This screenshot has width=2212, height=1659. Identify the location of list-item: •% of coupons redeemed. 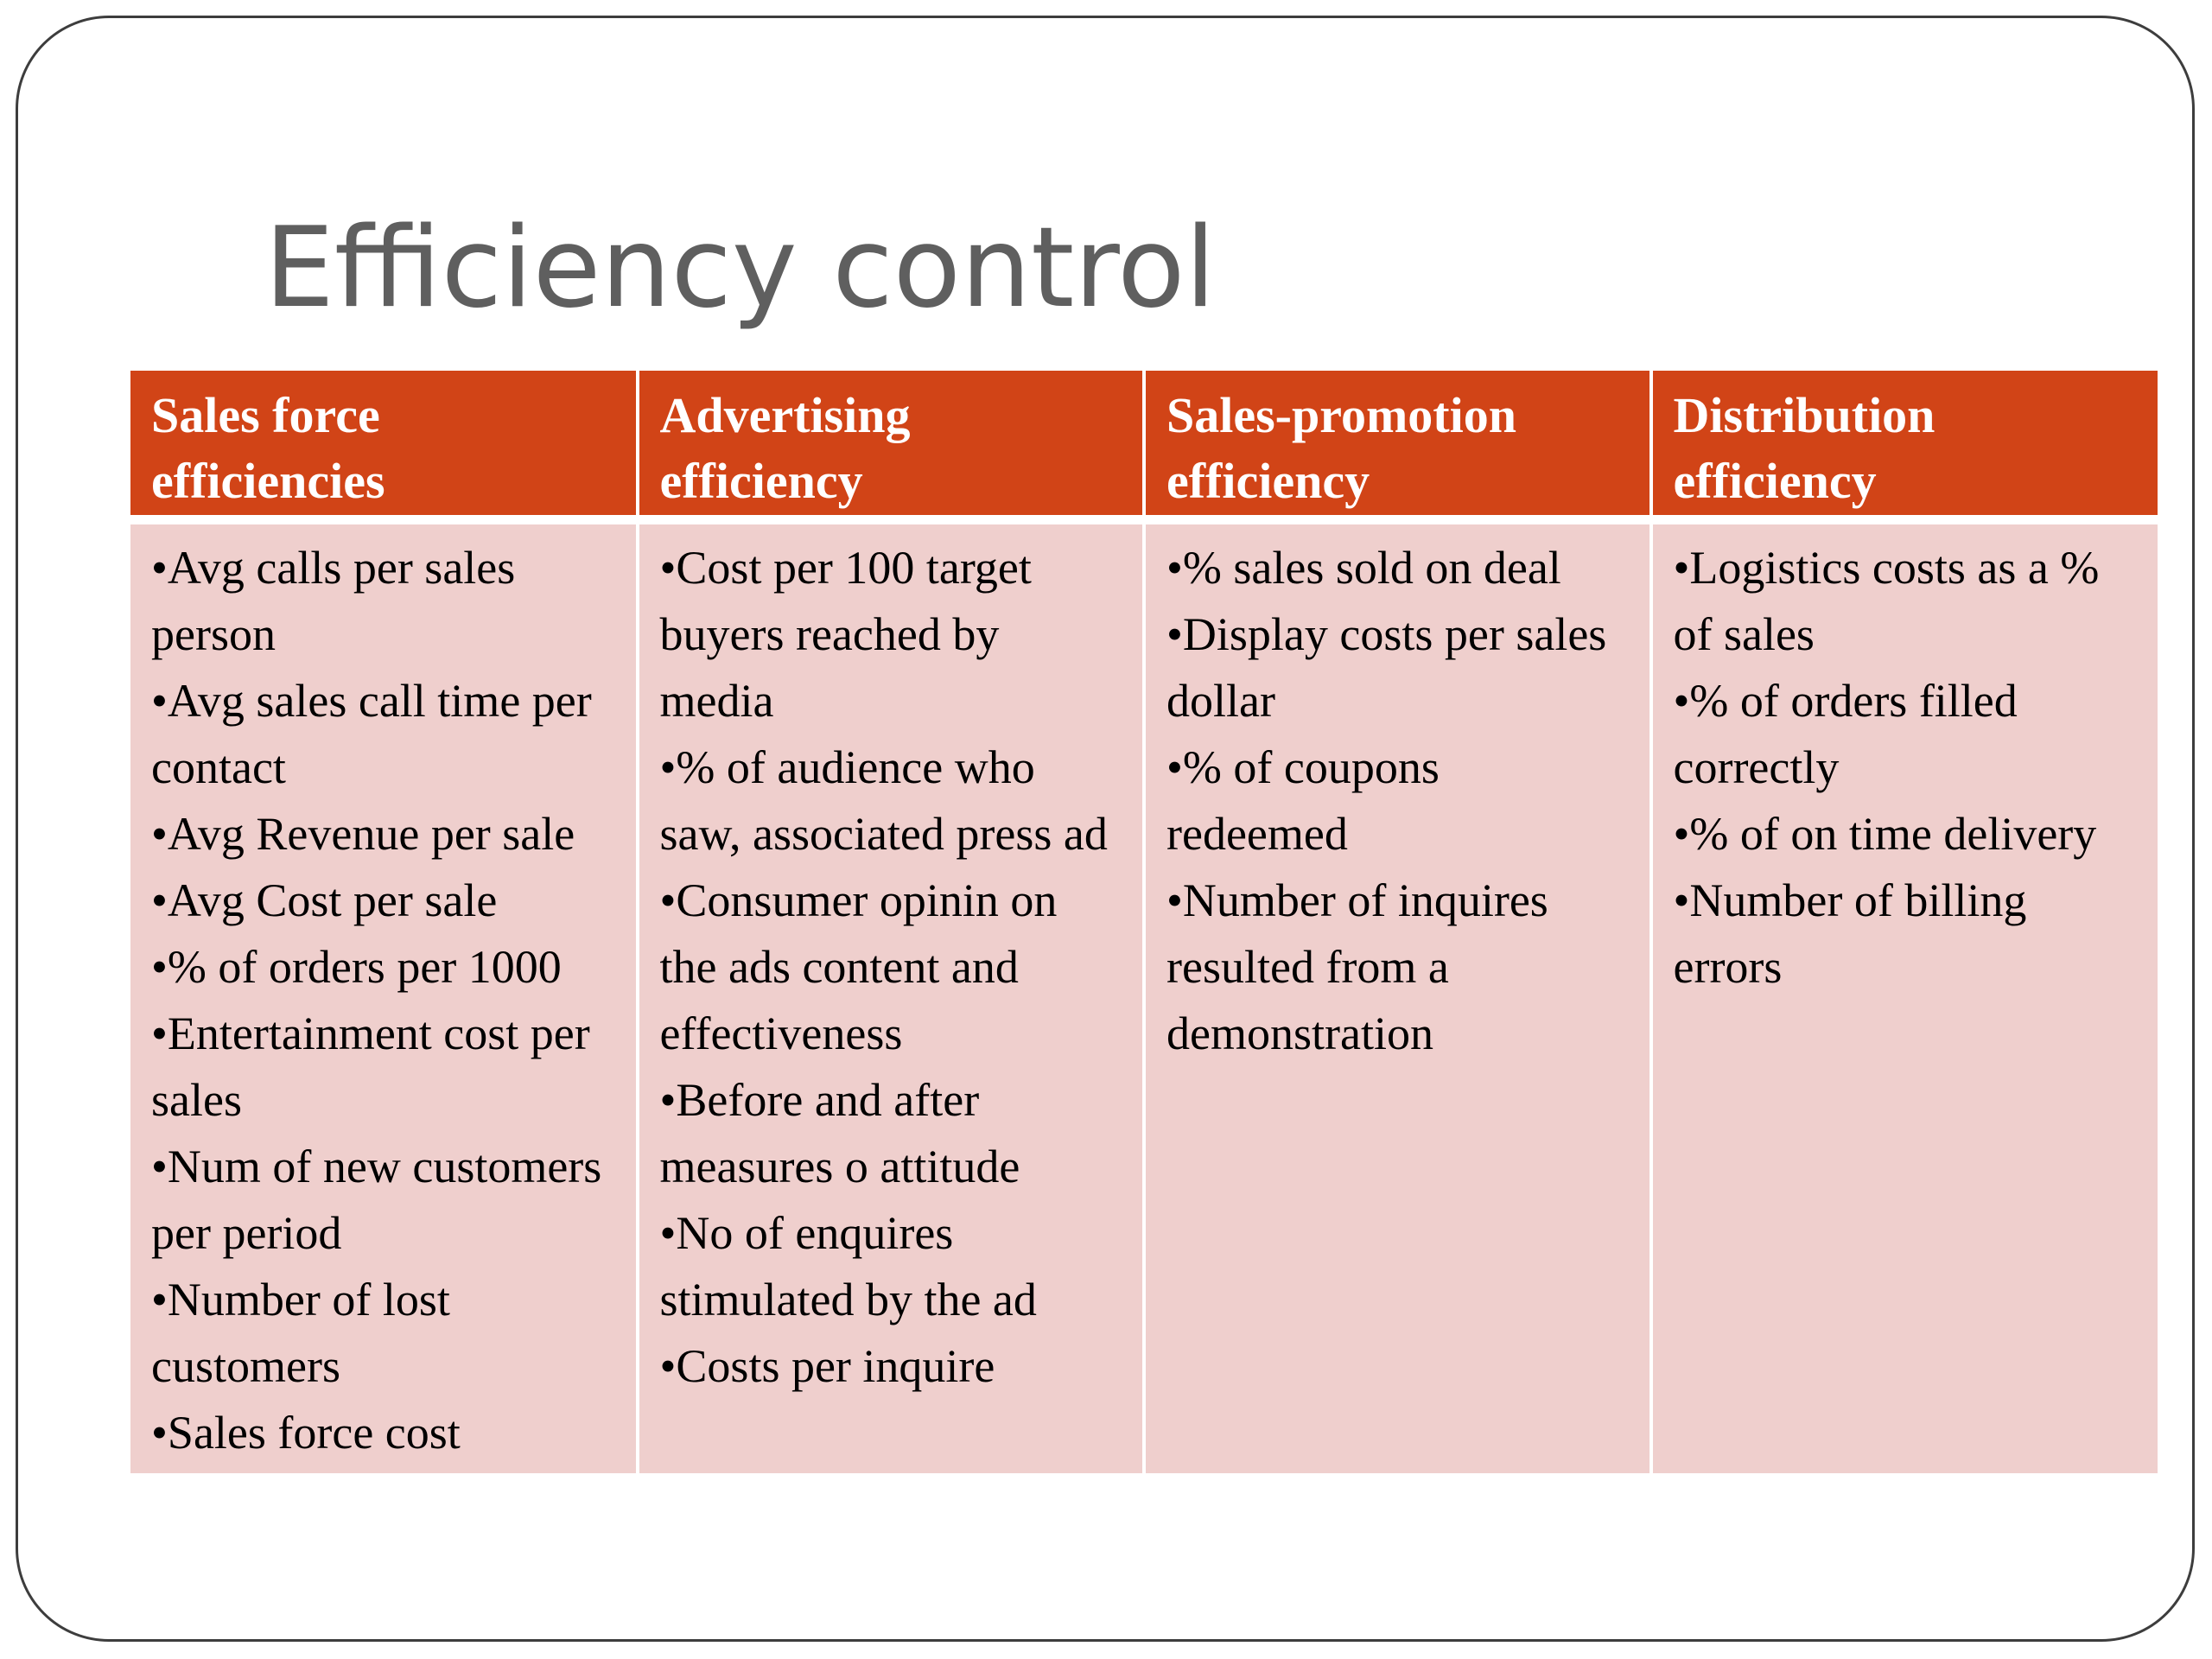
(1303, 800).